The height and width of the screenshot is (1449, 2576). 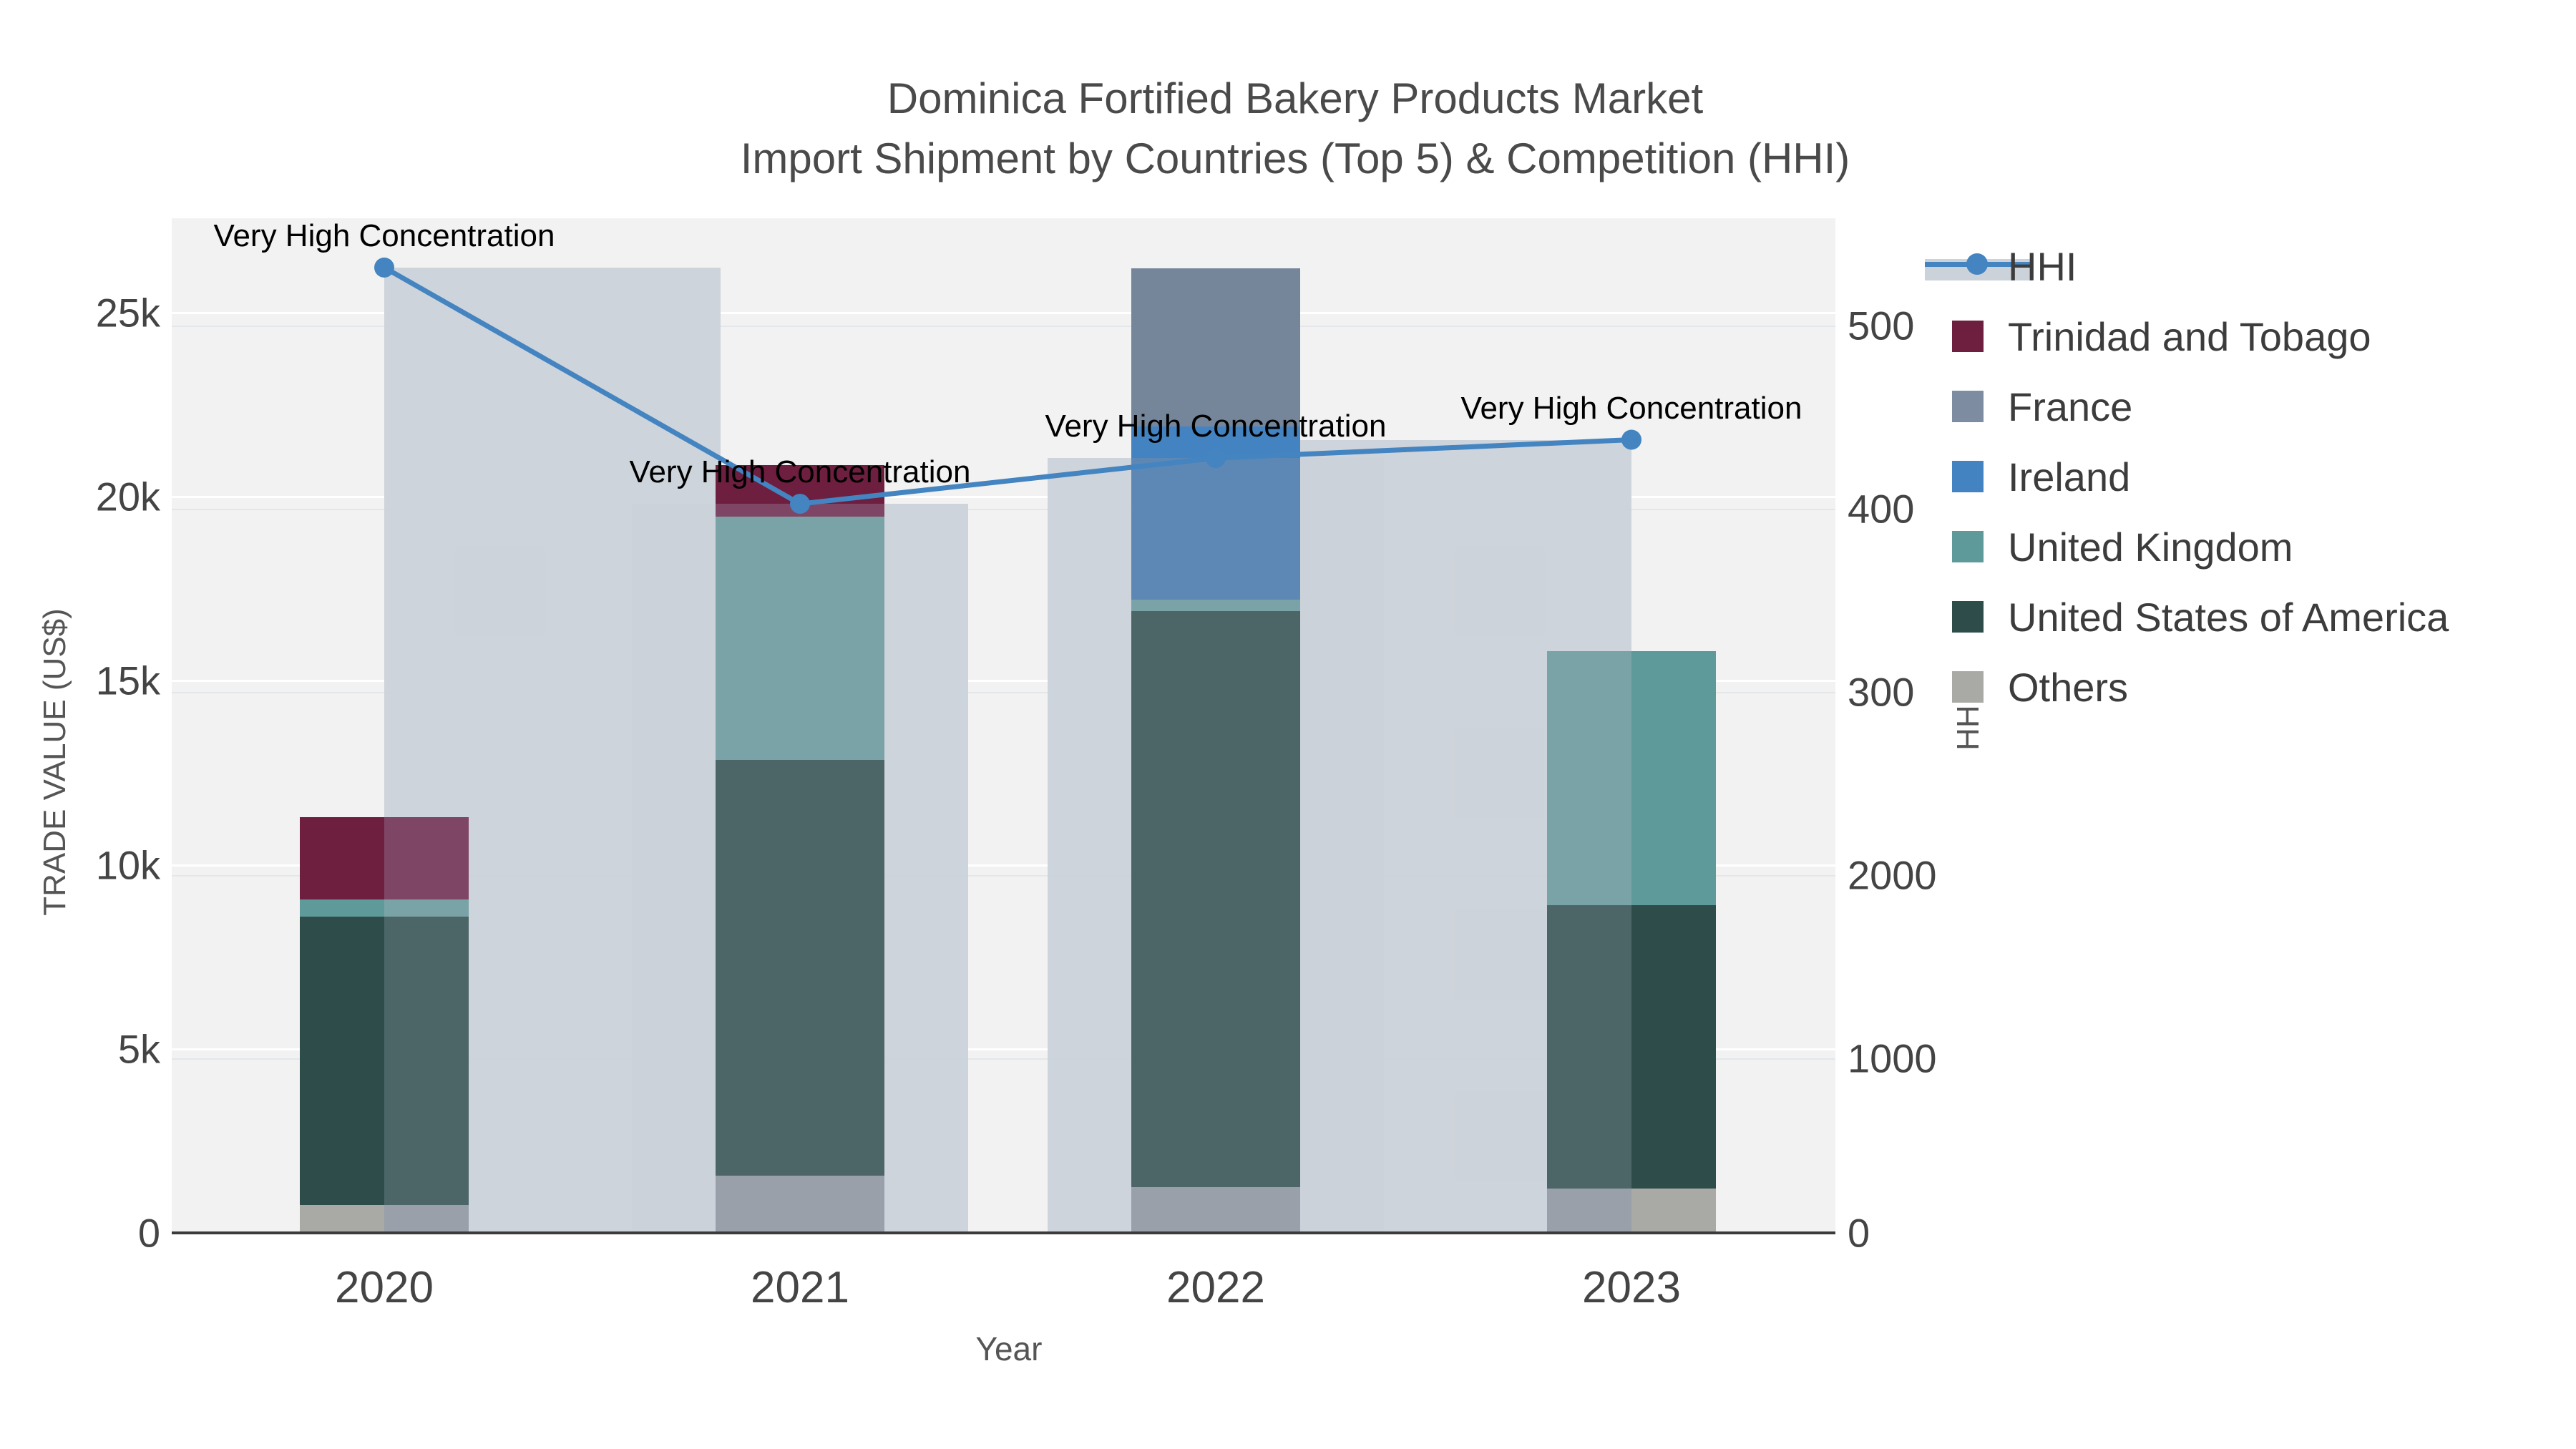 I want to click on legend-item-united-states-of-america: United States of America, so click(x=2247, y=617).